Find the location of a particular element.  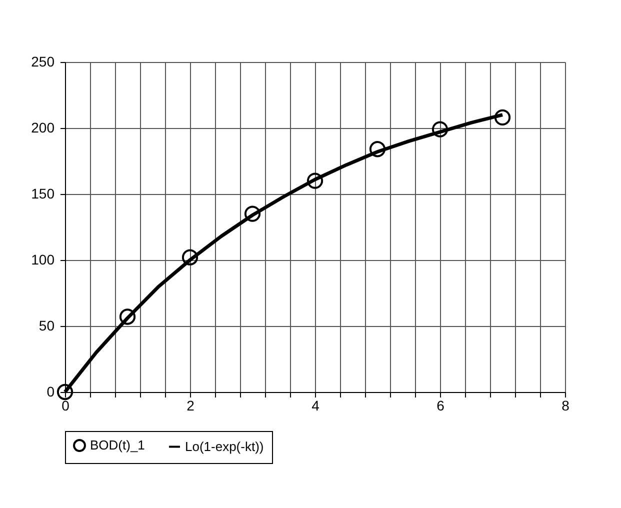

y-tick-label: 200 is located at coordinates (43, 128).